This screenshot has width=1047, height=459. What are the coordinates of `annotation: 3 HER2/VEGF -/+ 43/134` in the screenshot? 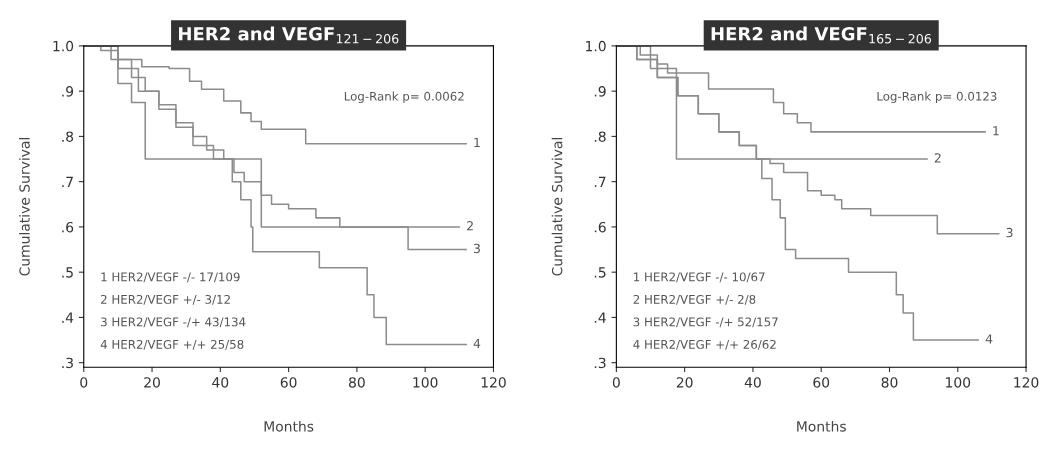 It's located at (173, 322).